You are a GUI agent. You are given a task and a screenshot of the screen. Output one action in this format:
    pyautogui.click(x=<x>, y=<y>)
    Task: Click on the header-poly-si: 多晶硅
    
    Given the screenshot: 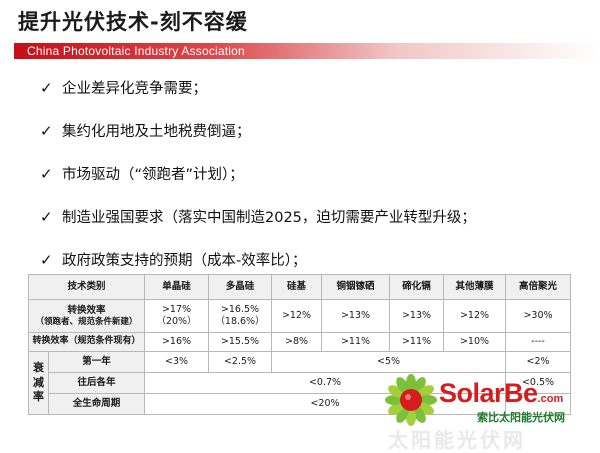 What is the action you would take?
    pyautogui.click(x=240, y=287)
    